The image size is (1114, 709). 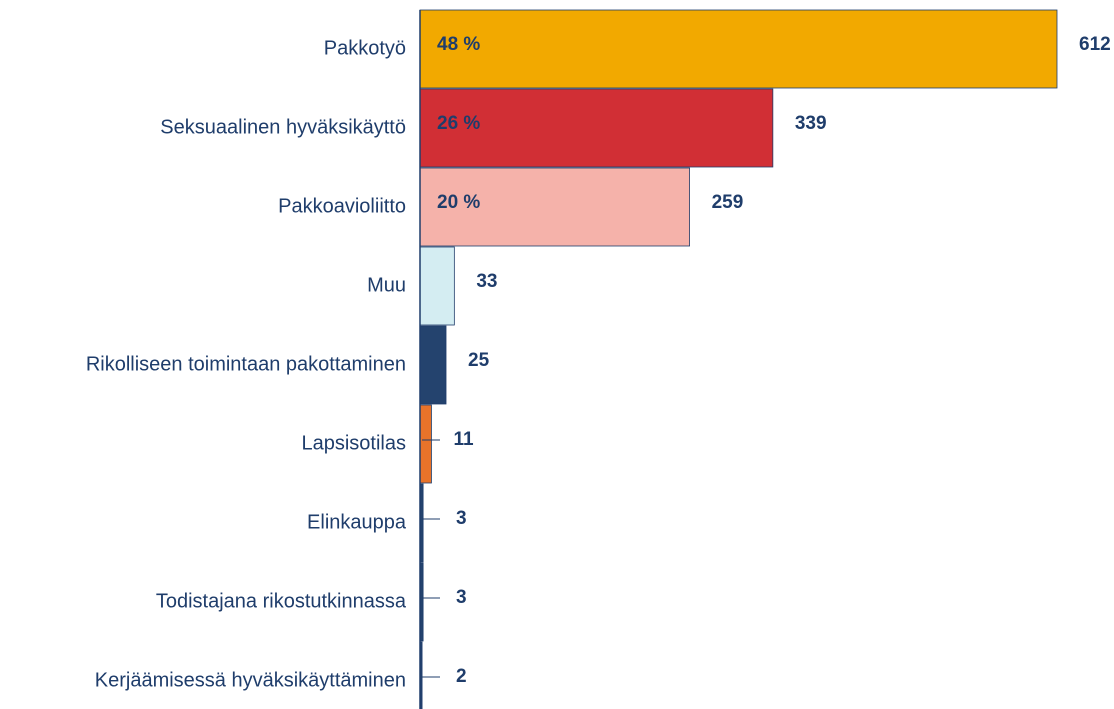 I want to click on value-label: 33, so click(x=486, y=281).